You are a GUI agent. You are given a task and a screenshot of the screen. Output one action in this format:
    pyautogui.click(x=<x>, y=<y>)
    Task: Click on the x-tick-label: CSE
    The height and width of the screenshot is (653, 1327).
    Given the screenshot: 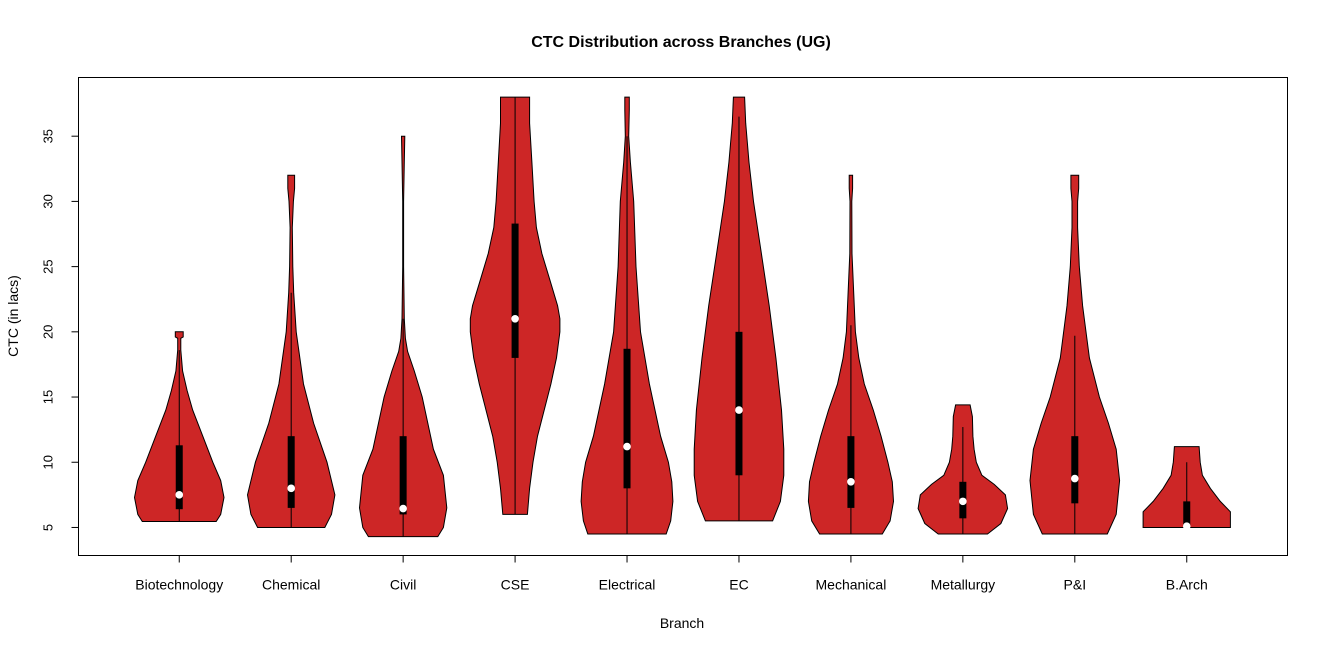 What is the action you would take?
    pyautogui.click(x=515, y=585)
    